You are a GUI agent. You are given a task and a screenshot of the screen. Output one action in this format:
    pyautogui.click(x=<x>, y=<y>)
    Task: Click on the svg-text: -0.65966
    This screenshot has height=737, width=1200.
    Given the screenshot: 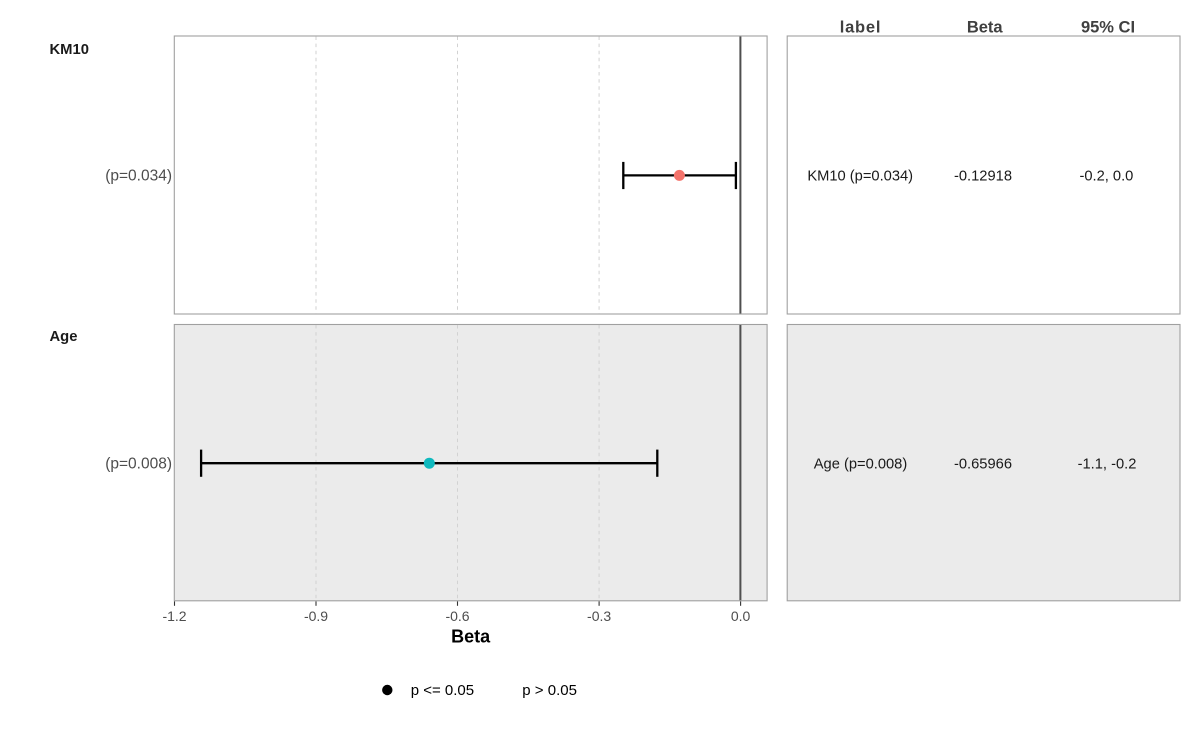 What is the action you would take?
    pyautogui.click(x=983, y=464)
    